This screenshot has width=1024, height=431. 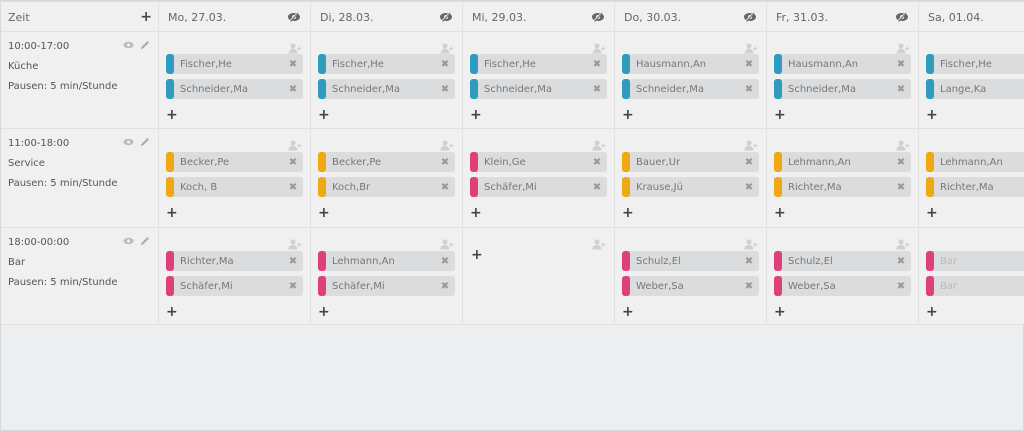 What do you see at coordinates (975, 89) in the screenshot?
I see `employee-chip: Lange,Ka` at bounding box center [975, 89].